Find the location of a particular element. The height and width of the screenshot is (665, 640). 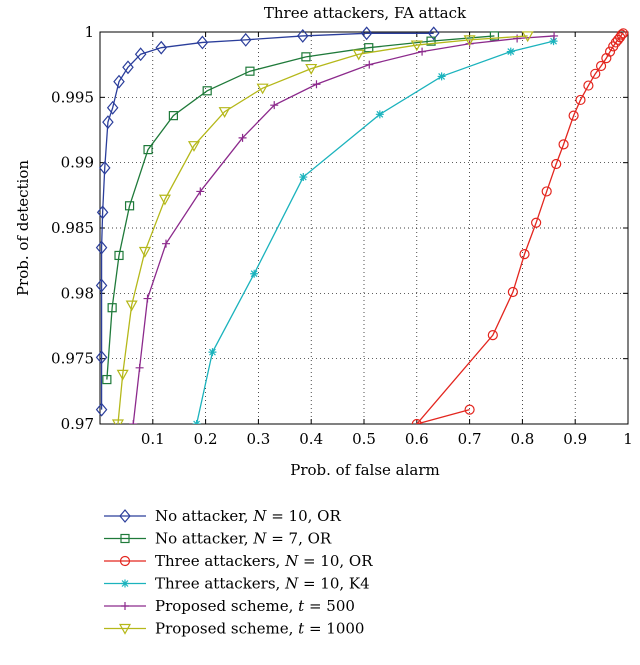

legend-item: Three attackers, N = 10, K4 is located at coordinates (237, 584).